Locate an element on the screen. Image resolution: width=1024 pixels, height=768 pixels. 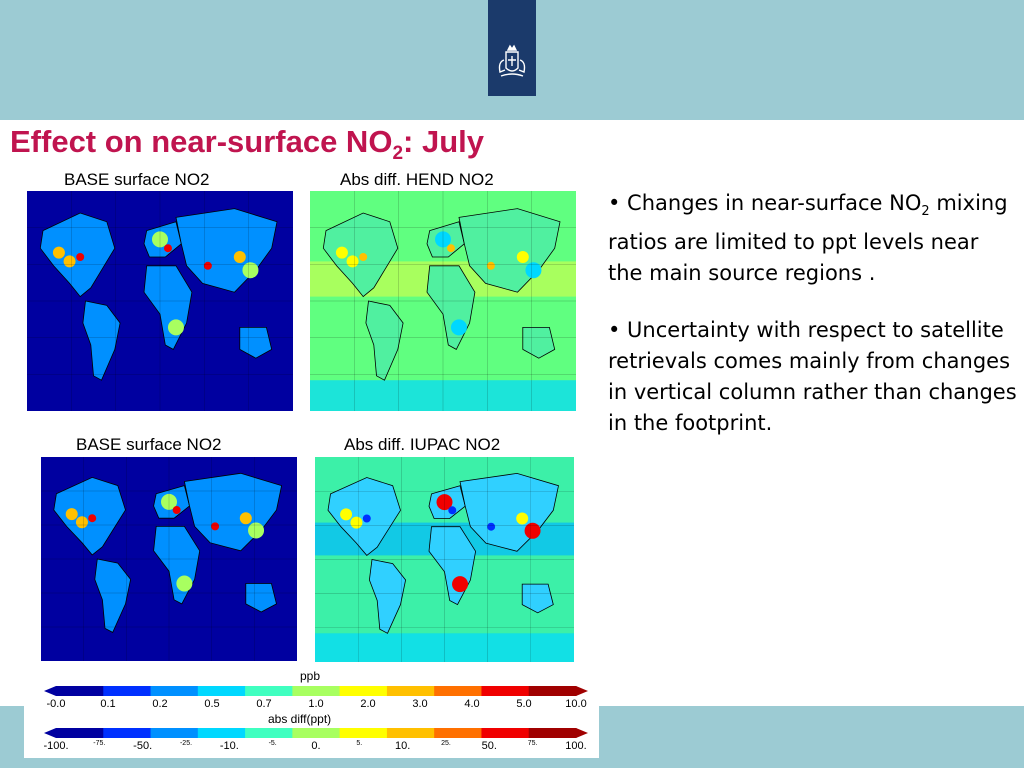
coat-of-arms-logo is located at coordinates (512, 48).